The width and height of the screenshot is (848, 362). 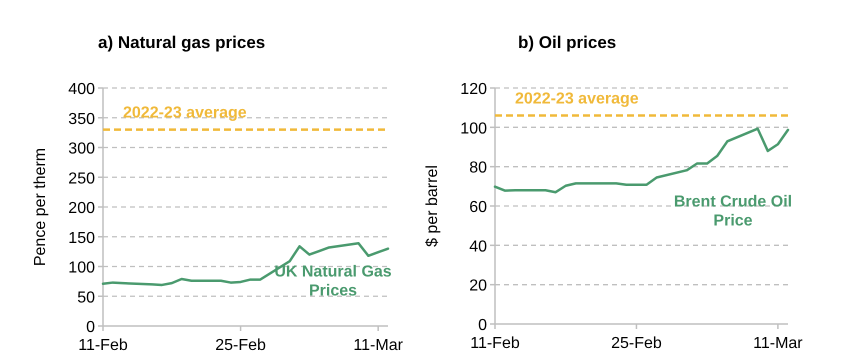 What do you see at coordinates (82, 179) in the screenshot?
I see `y-tick-label: 250` at bounding box center [82, 179].